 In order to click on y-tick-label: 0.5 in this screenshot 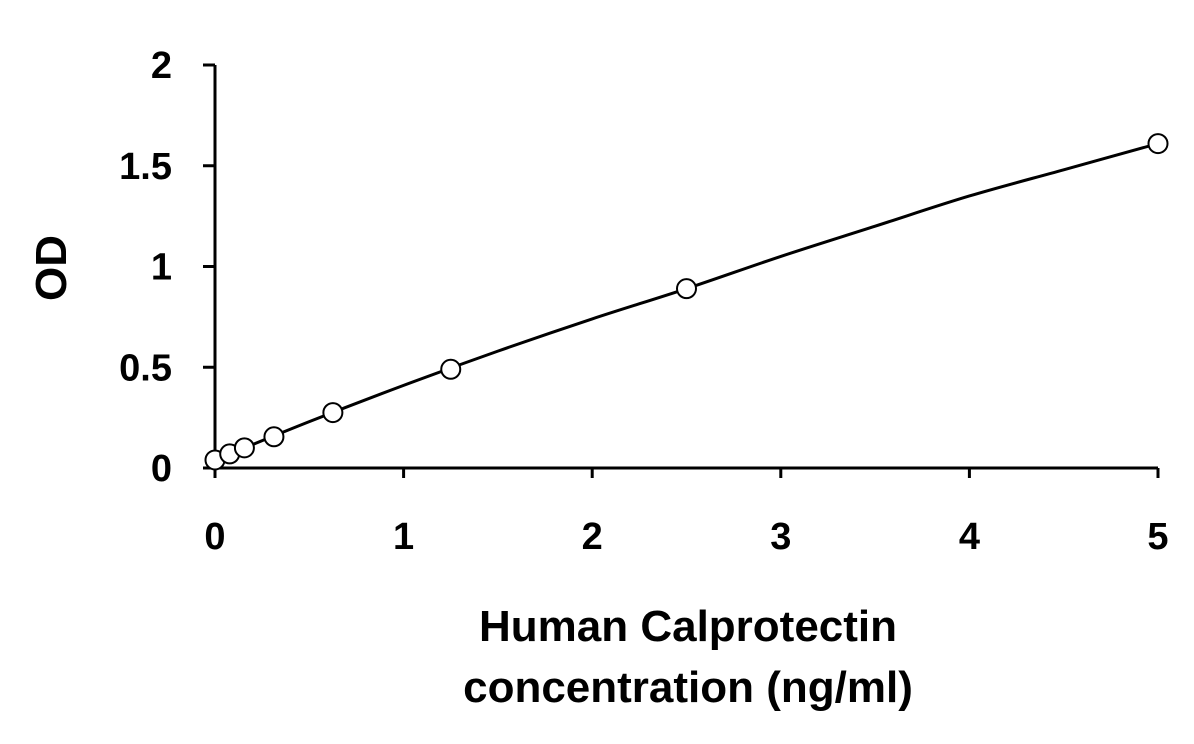, I will do `click(145, 368)`.